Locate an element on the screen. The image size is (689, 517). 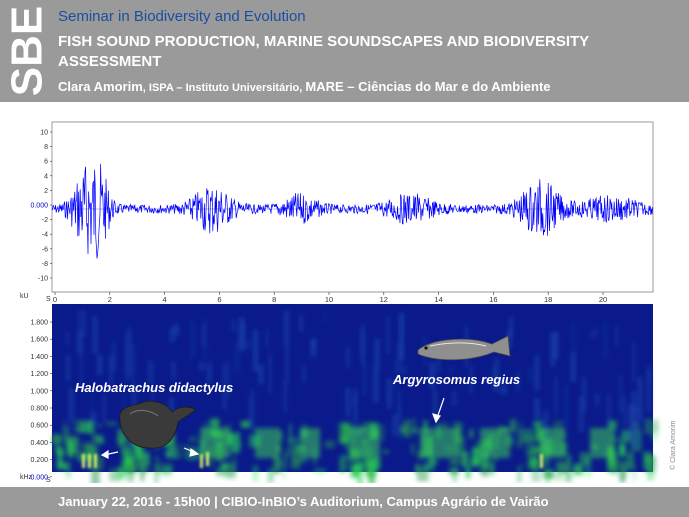
spectrogram-unit: kHz is located at coordinates (26, 477).